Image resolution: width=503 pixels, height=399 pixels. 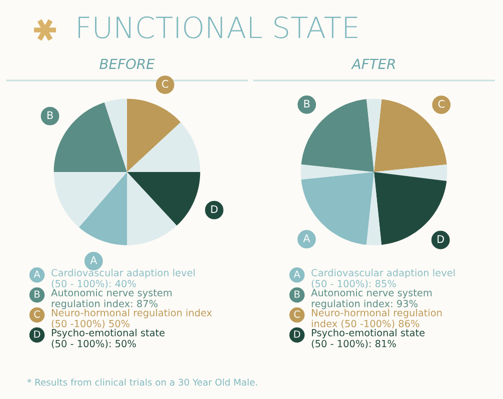 What do you see at coordinates (371, 299) in the screenshot?
I see `text: Autonomic nerve system regulation index: 93%` at bounding box center [371, 299].